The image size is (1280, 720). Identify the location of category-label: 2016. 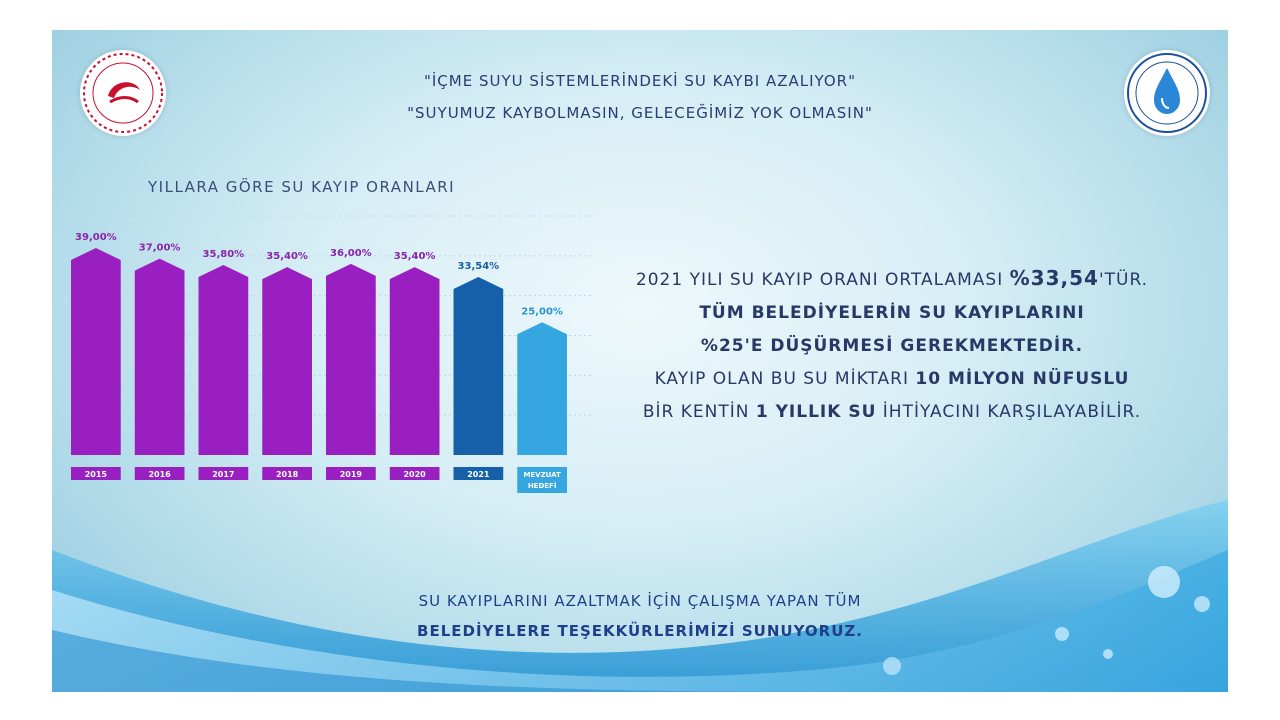
(159, 474).